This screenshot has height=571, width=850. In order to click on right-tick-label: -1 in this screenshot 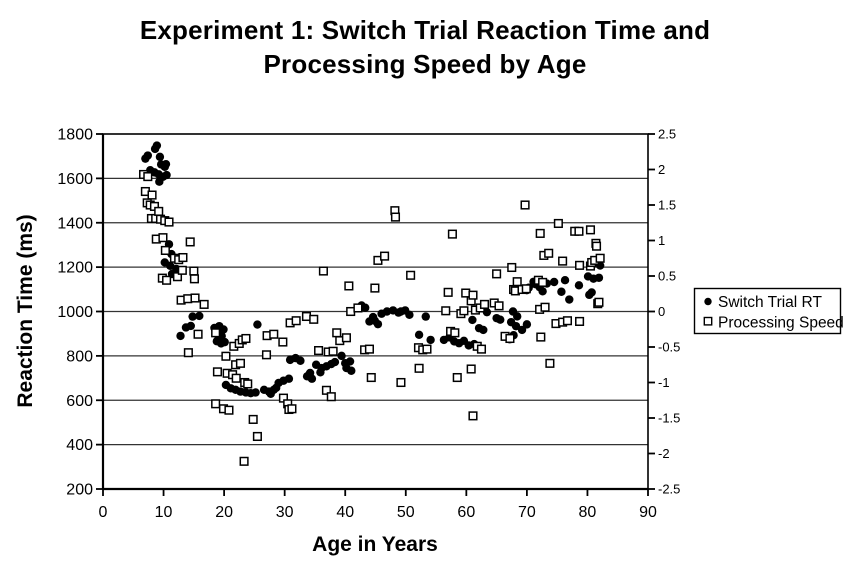, I will do `click(664, 382)`.